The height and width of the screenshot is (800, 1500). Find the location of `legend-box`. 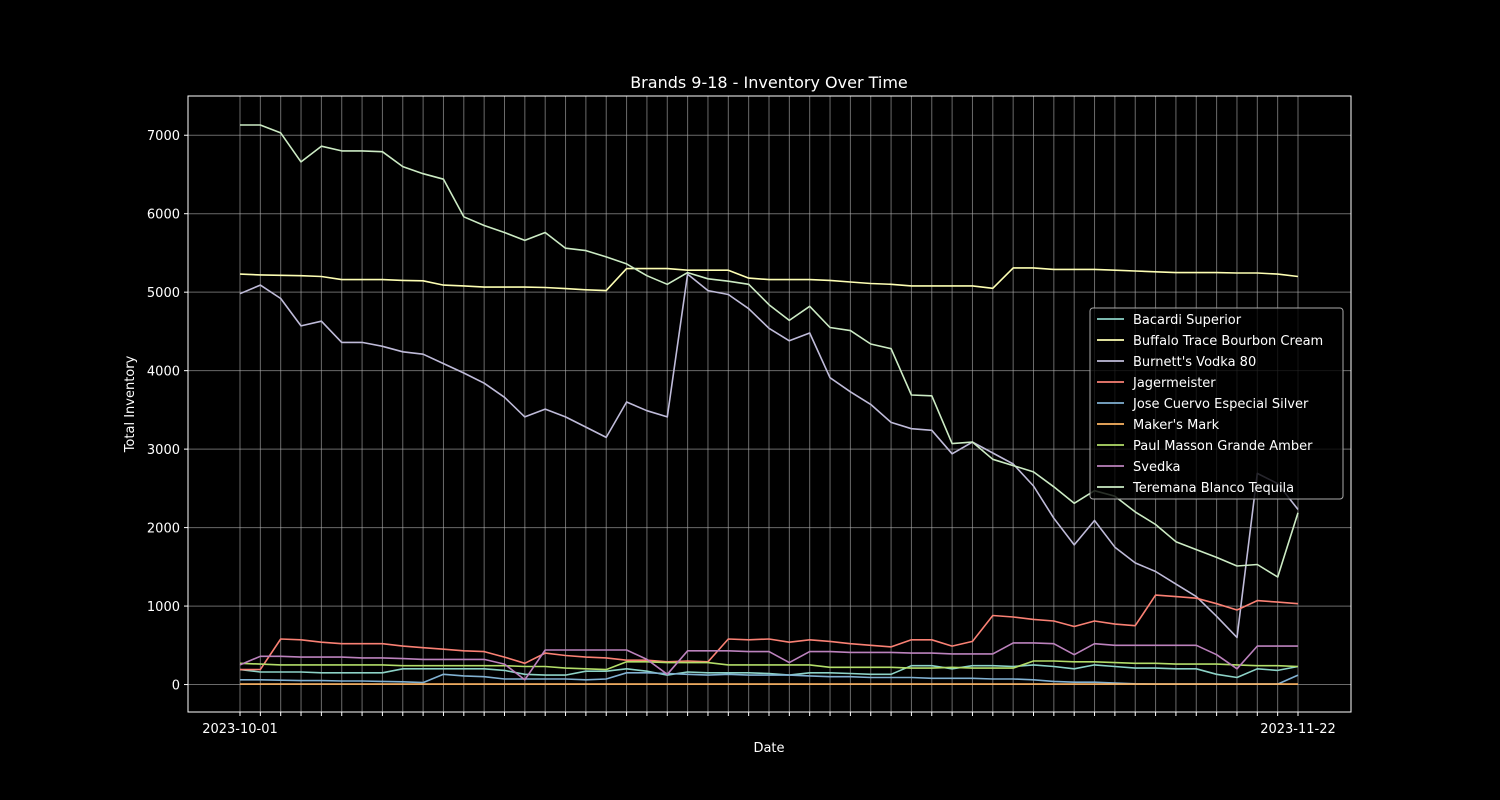

legend-box is located at coordinates (1216, 403).